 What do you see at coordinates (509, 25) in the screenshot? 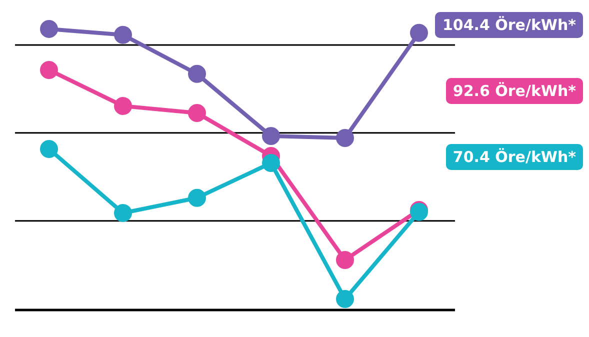
I see `series-label: 104.4 Öre/kWh*` at bounding box center [509, 25].